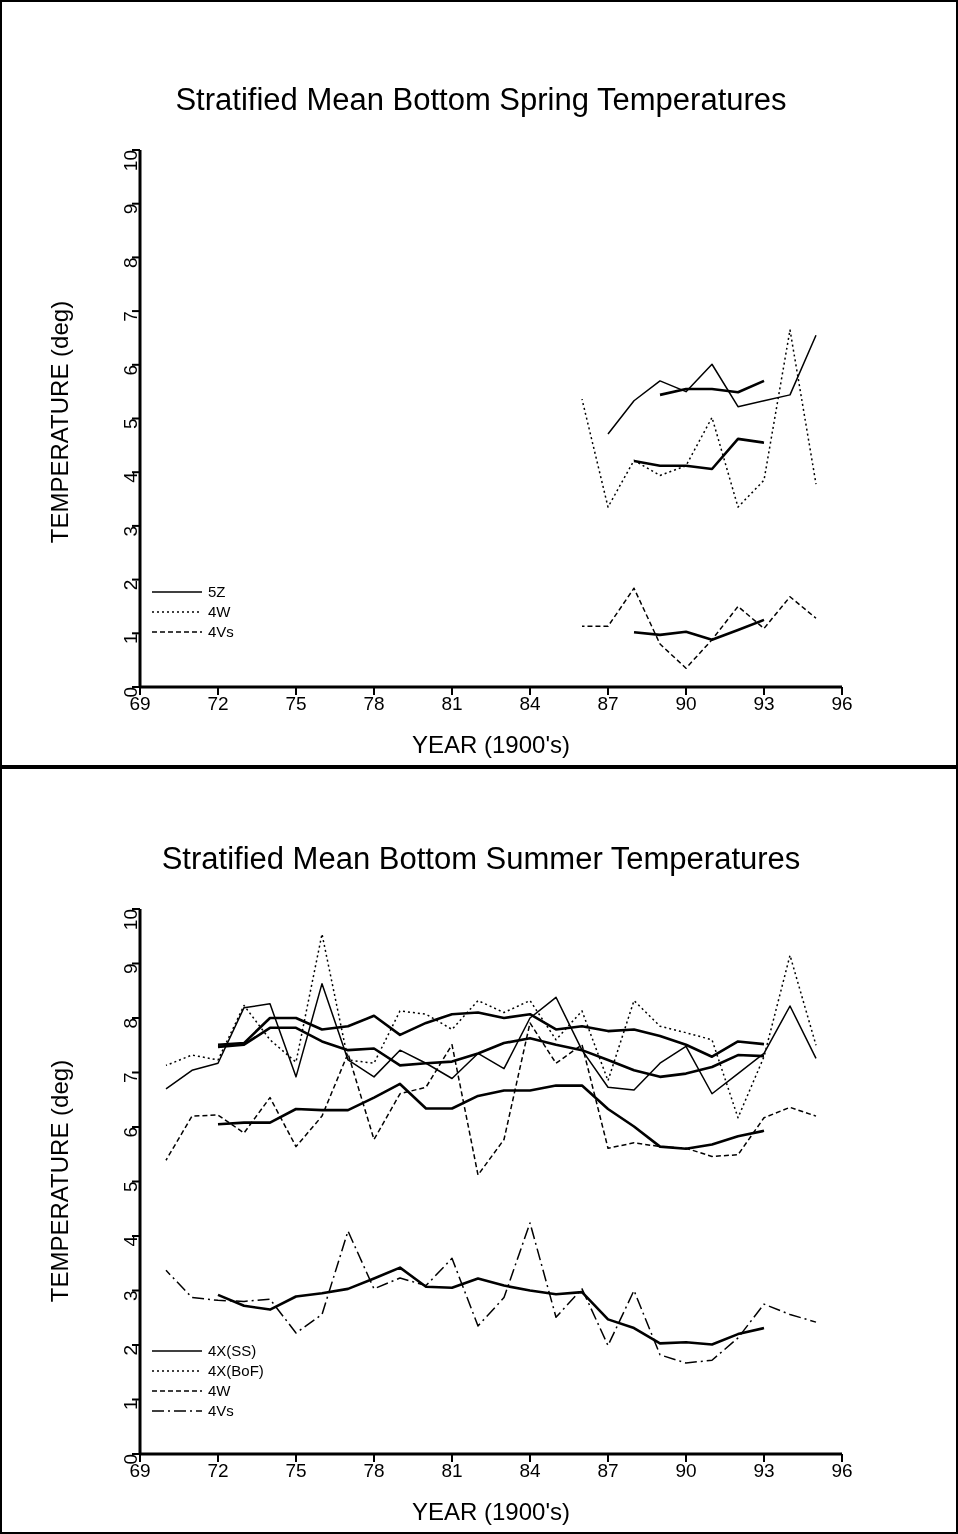  What do you see at coordinates (217, 591) in the screenshot?
I see `legend-label: 5Z` at bounding box center [217, 591].